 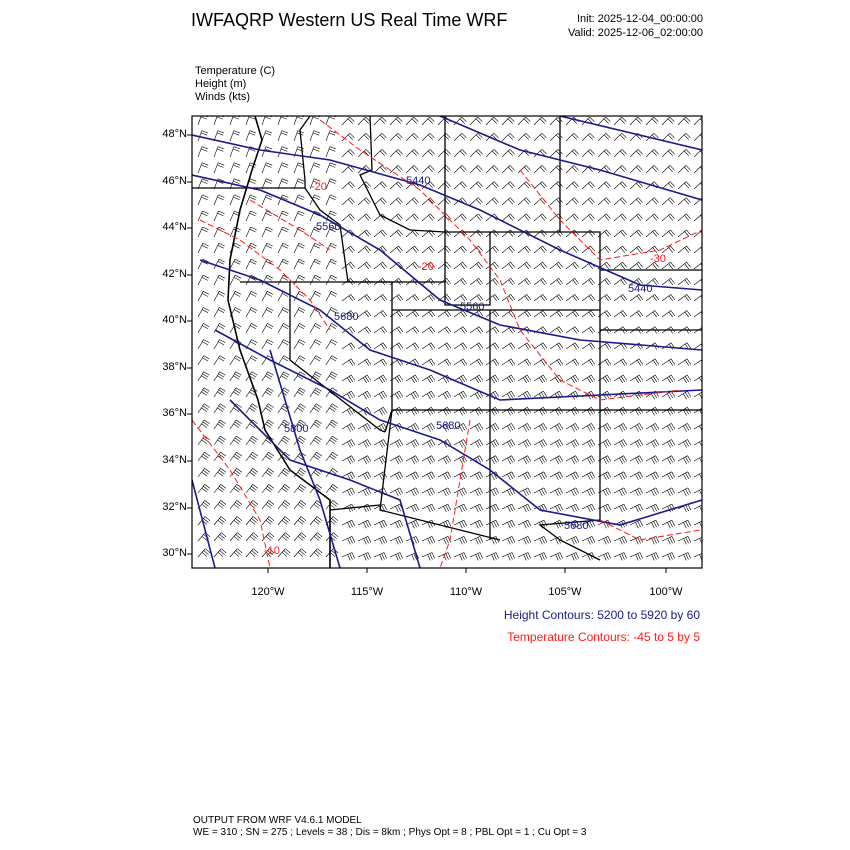 What do you see at coordinates (174, 413) in the screenshot?
I see `lat-label: 36°N` at bounding box center [174, 413].